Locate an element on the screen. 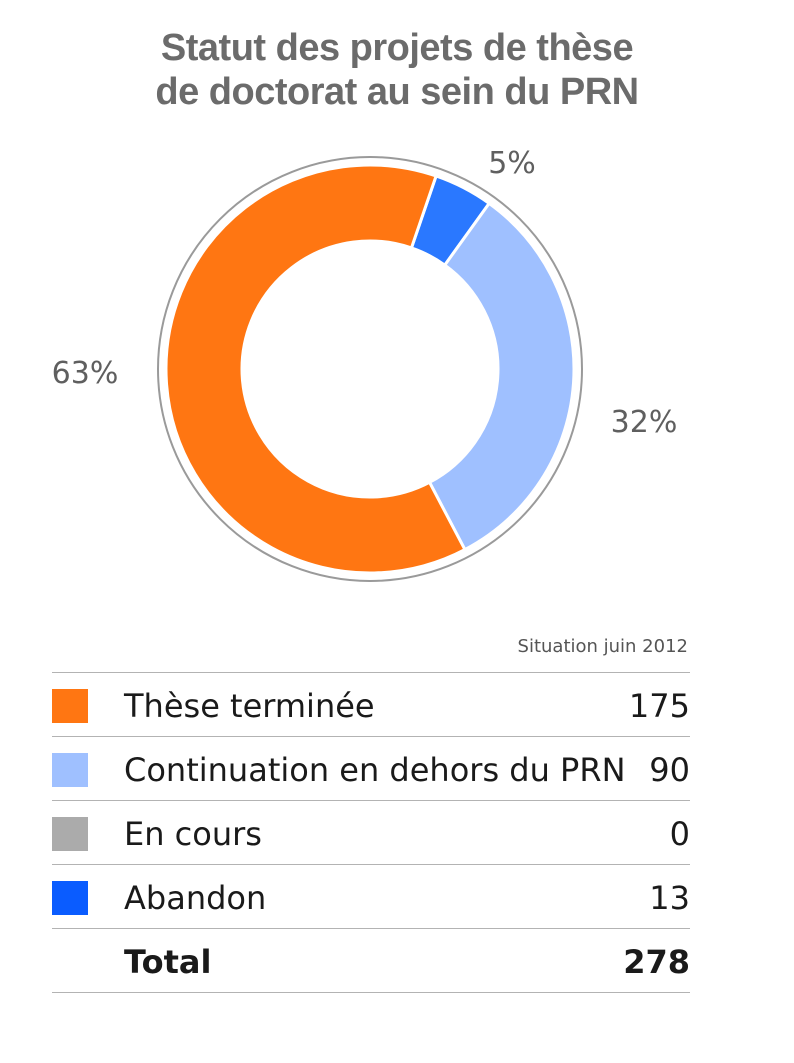  legend-row-total: Total 278 is located at coordinates (371, 961).